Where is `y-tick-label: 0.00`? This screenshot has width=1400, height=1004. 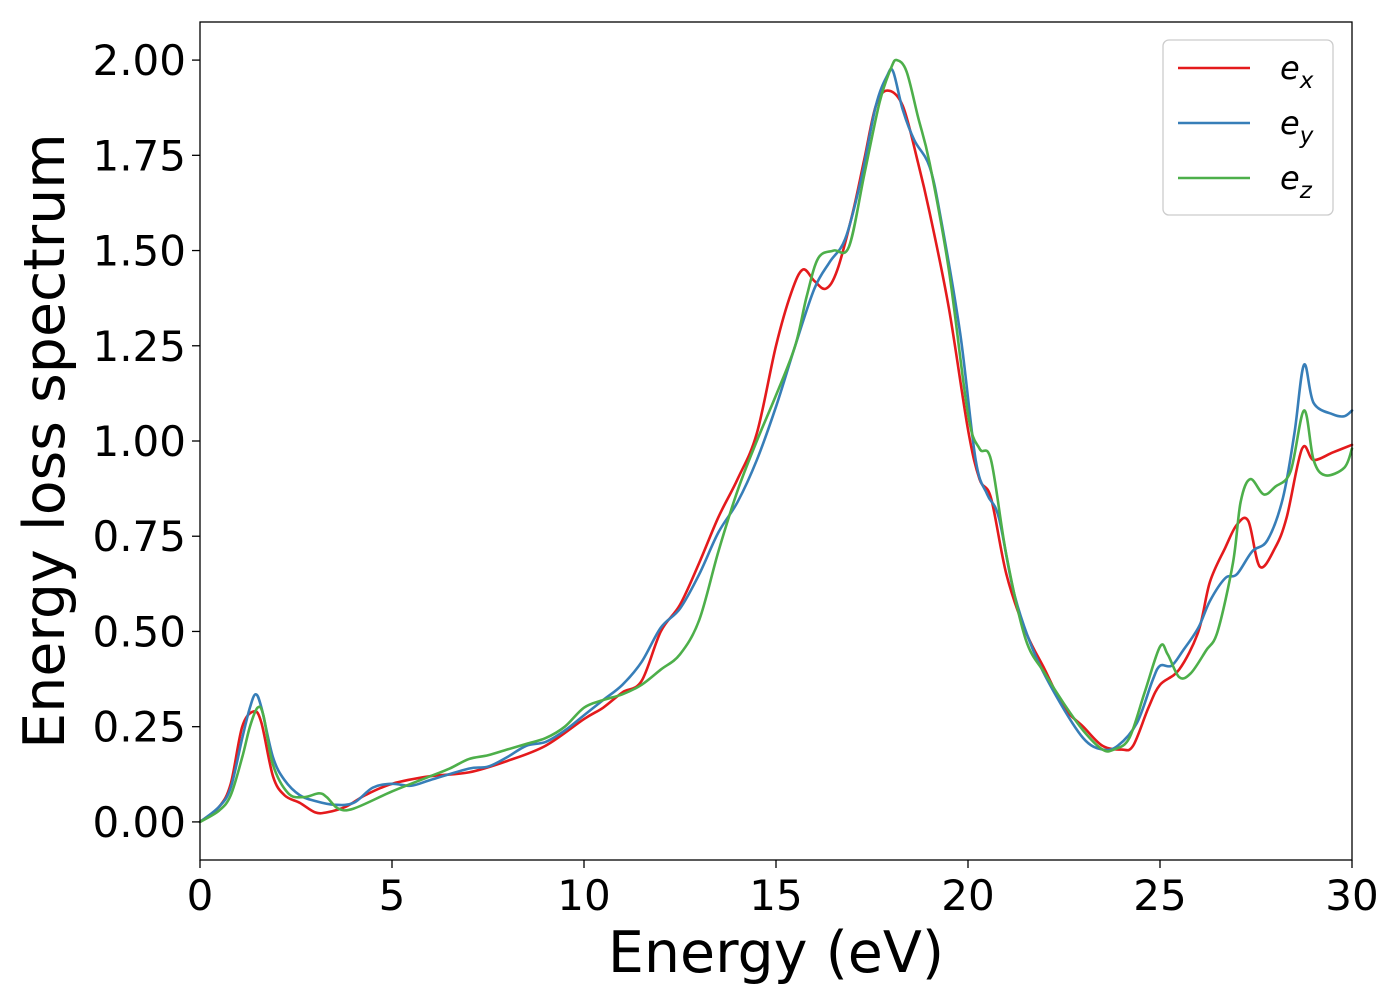
y-tick-label: 0.00 is located at coordinates (139, 822).